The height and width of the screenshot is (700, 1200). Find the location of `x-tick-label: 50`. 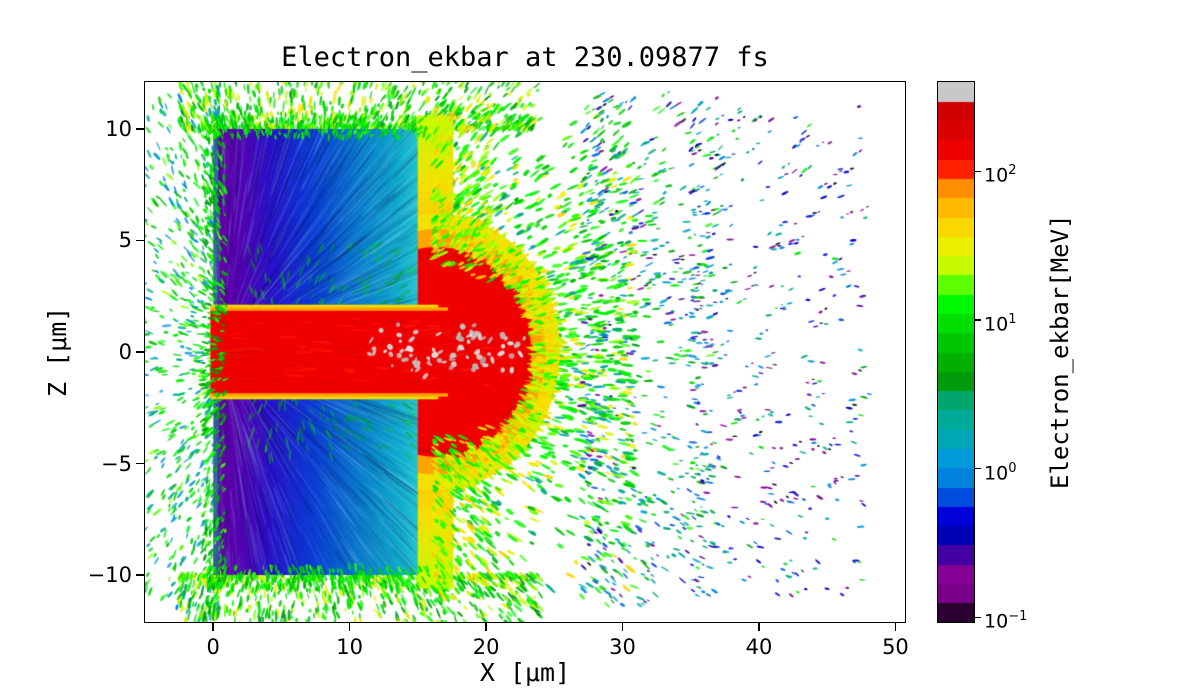

x-tick-label: 50 is located at coordinates (895, 647).